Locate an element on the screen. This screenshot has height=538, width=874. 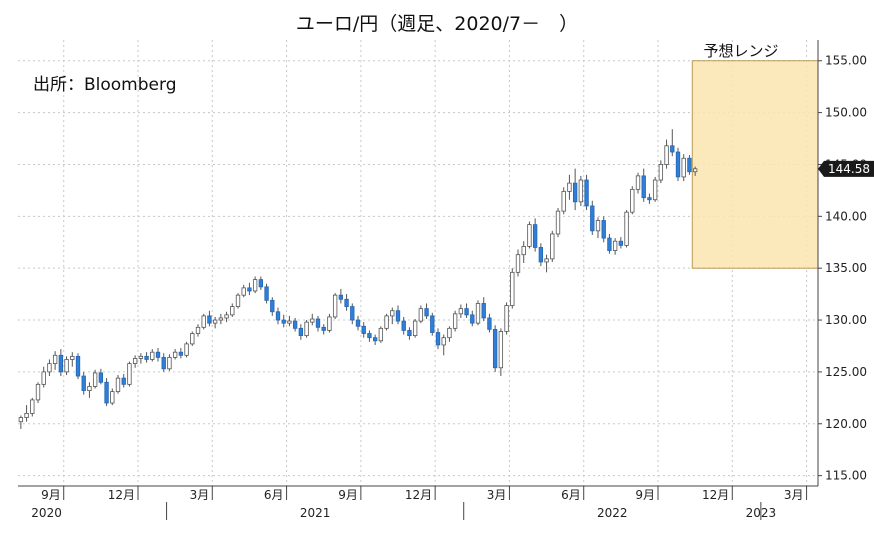
source-note: 出所：Bloomberg is located at coordinates (104, 85).